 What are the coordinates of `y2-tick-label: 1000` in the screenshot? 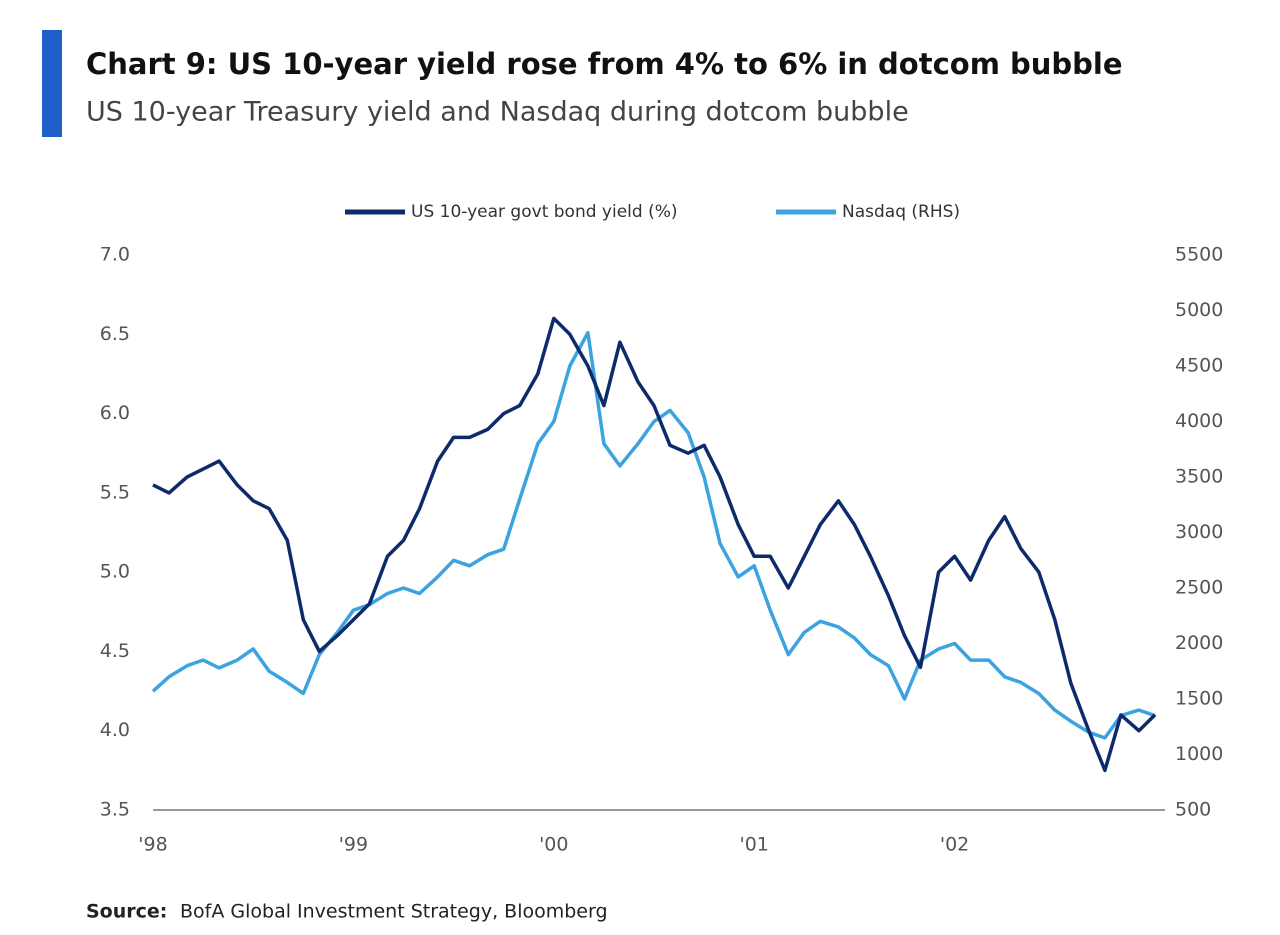 It's located at (1199, 754).